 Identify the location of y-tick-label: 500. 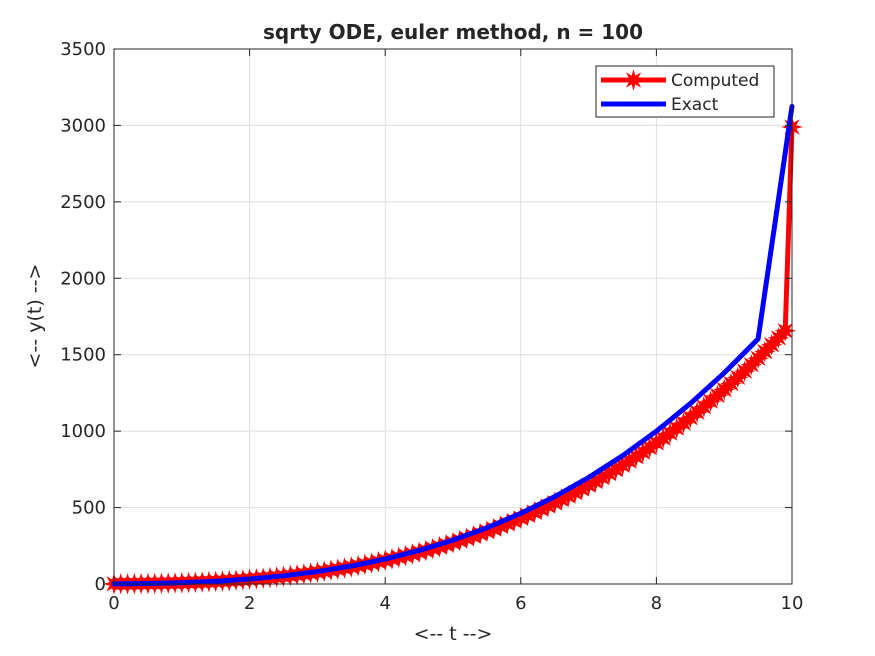
(89, 508).